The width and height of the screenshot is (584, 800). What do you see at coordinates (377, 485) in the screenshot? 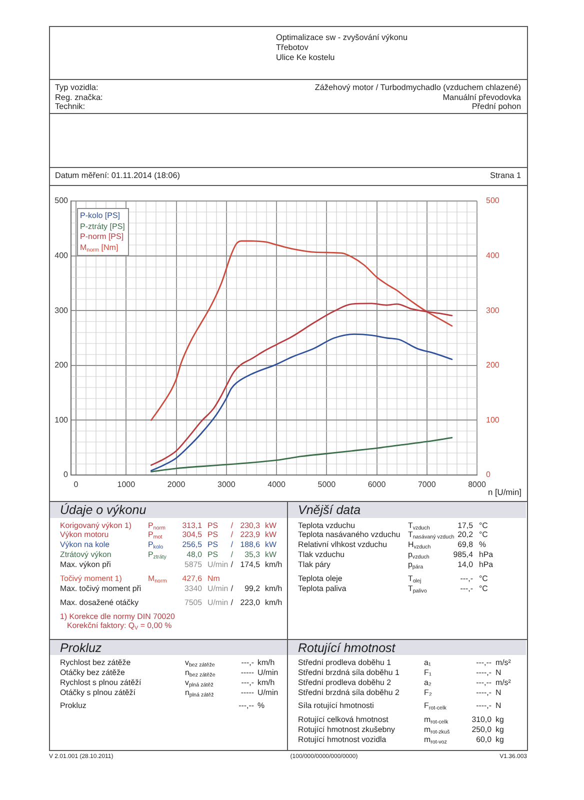
I see `x-tick-label: 6000` at bounding box center [377, 485].